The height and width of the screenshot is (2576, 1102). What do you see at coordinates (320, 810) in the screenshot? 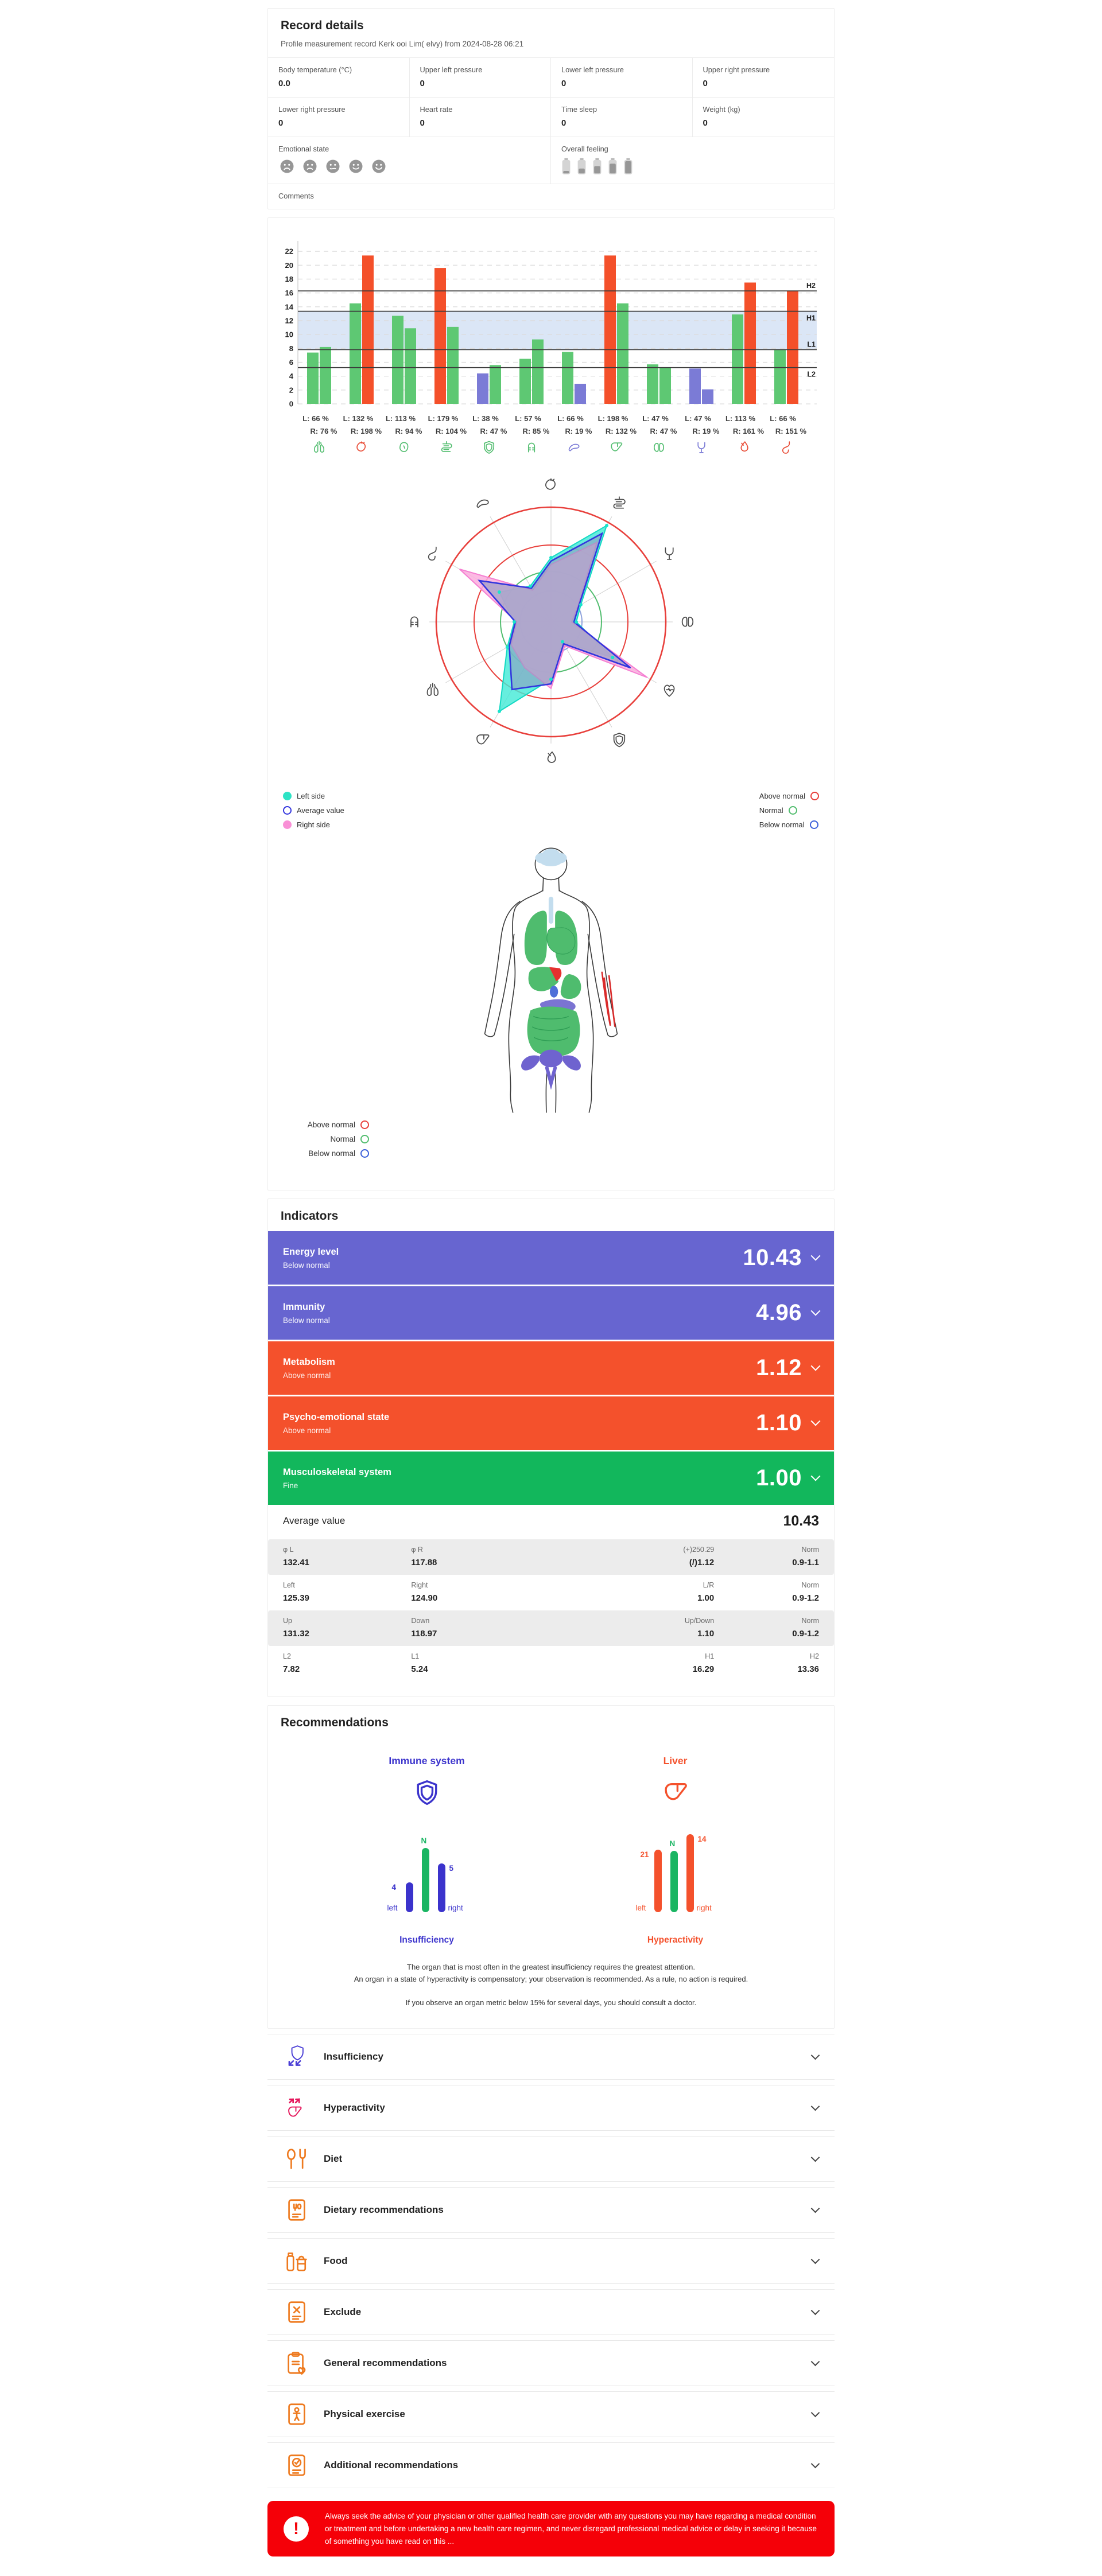
I see `legend-label: Average value` at bounding box center [320, 810].